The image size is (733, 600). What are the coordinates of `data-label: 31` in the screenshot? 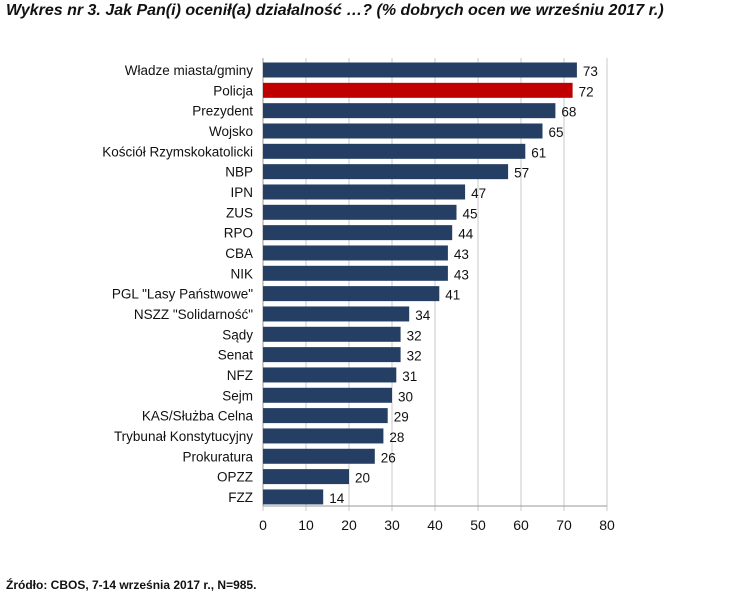 It's located at (409, 376).